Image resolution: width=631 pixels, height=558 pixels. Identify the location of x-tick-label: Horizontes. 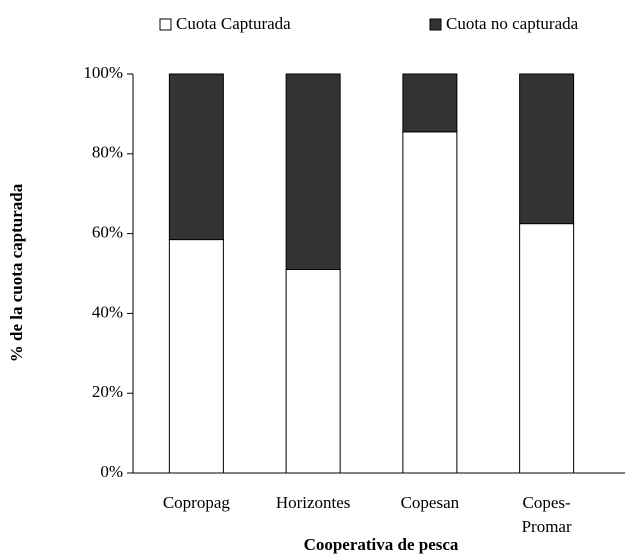
(313, 502).